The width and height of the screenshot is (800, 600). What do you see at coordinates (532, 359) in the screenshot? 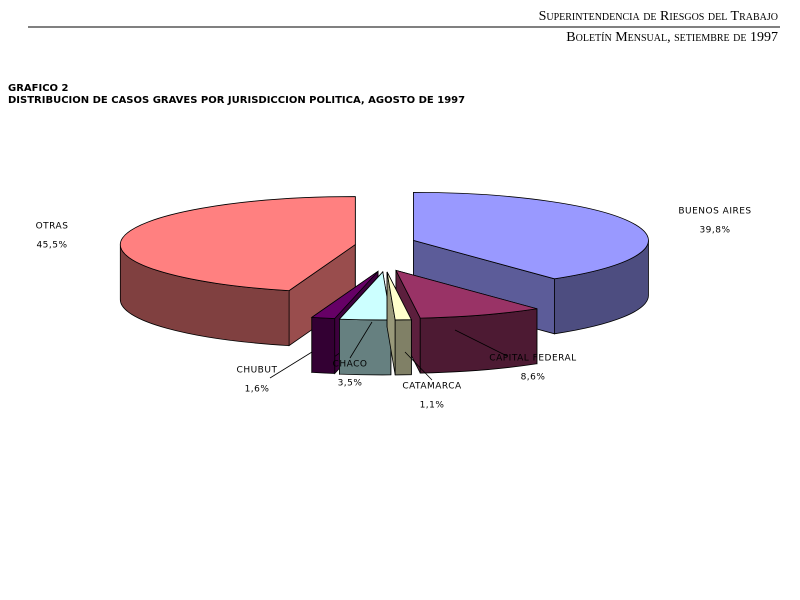
I see `category-label: CAPITAL FEDERAL` at bounding box center [532, 359].